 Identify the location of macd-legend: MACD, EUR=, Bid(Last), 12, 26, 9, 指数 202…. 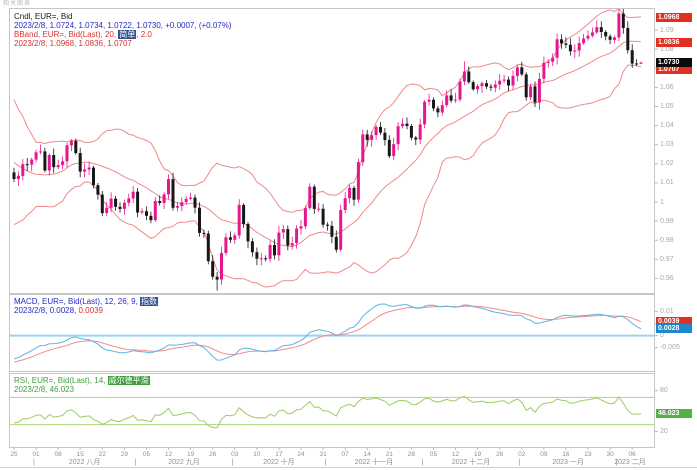
(86, 306).